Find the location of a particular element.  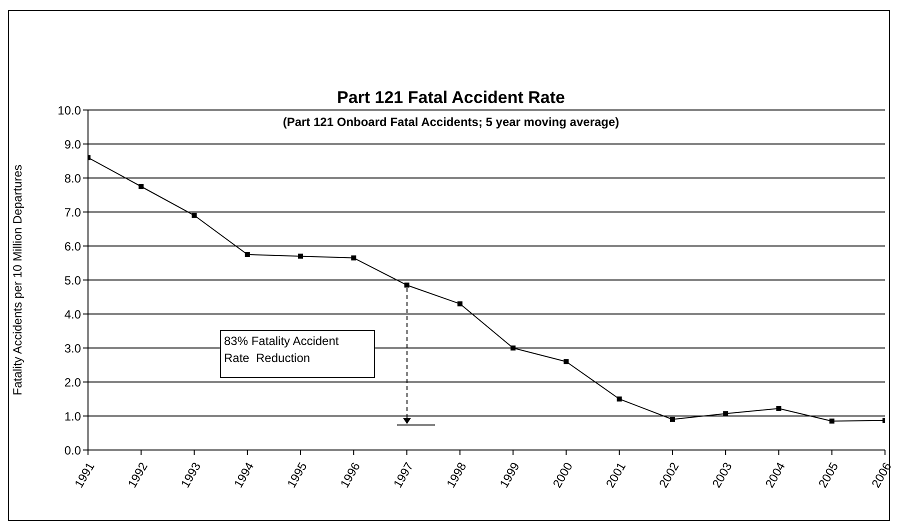

y-tick-label: 2.0 is located at coordinates (73, 382).